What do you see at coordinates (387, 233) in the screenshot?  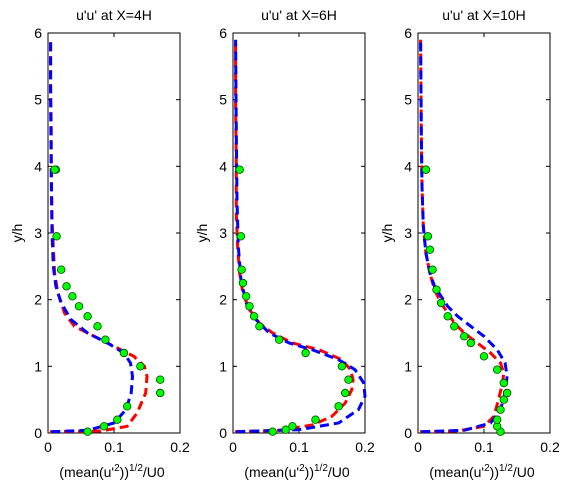 I see `y-axis-label: y/h` at bounding box center [387, 233].